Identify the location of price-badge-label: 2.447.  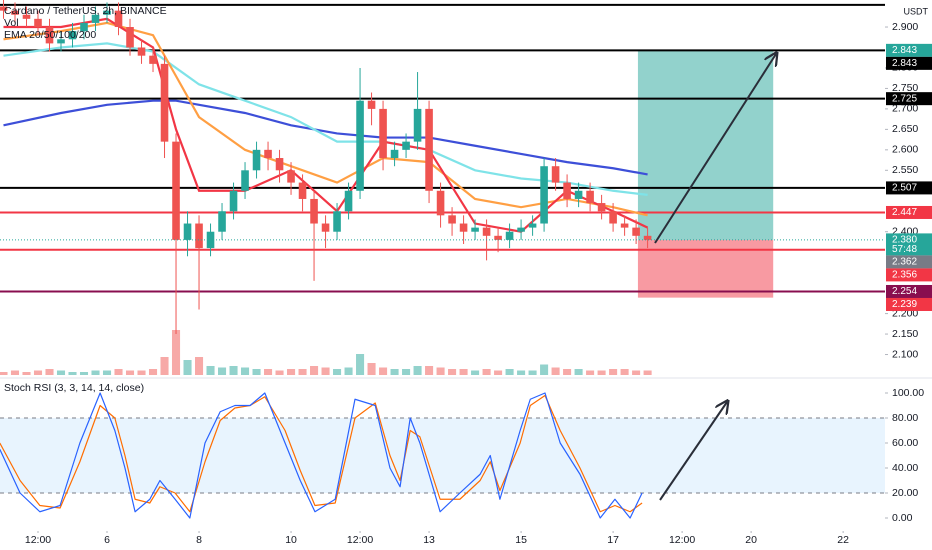
(904, 212).